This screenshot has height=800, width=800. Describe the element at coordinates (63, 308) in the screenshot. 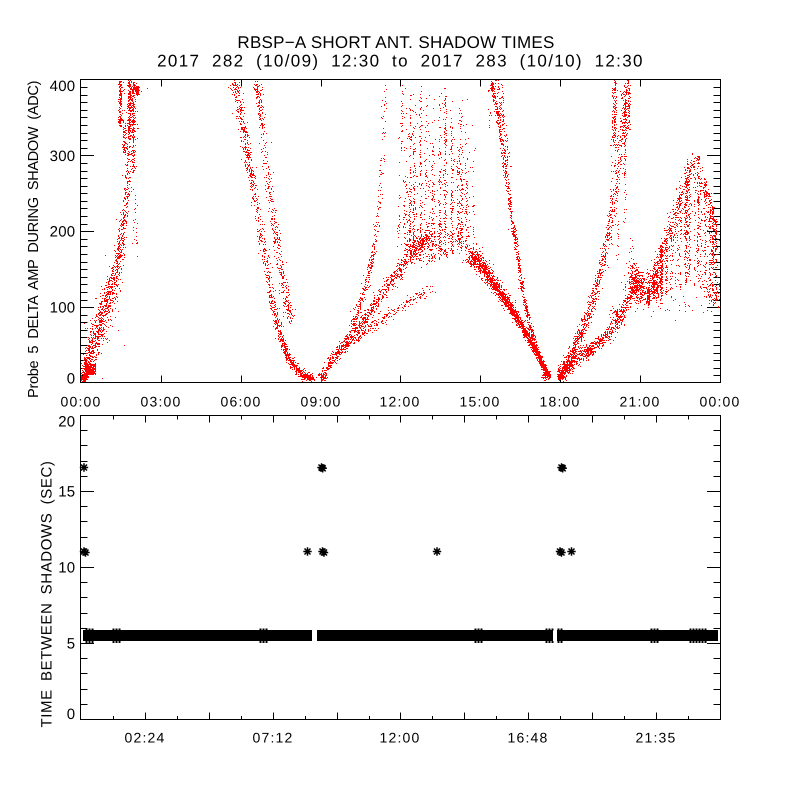

I see `svg-text: 100` at that location.